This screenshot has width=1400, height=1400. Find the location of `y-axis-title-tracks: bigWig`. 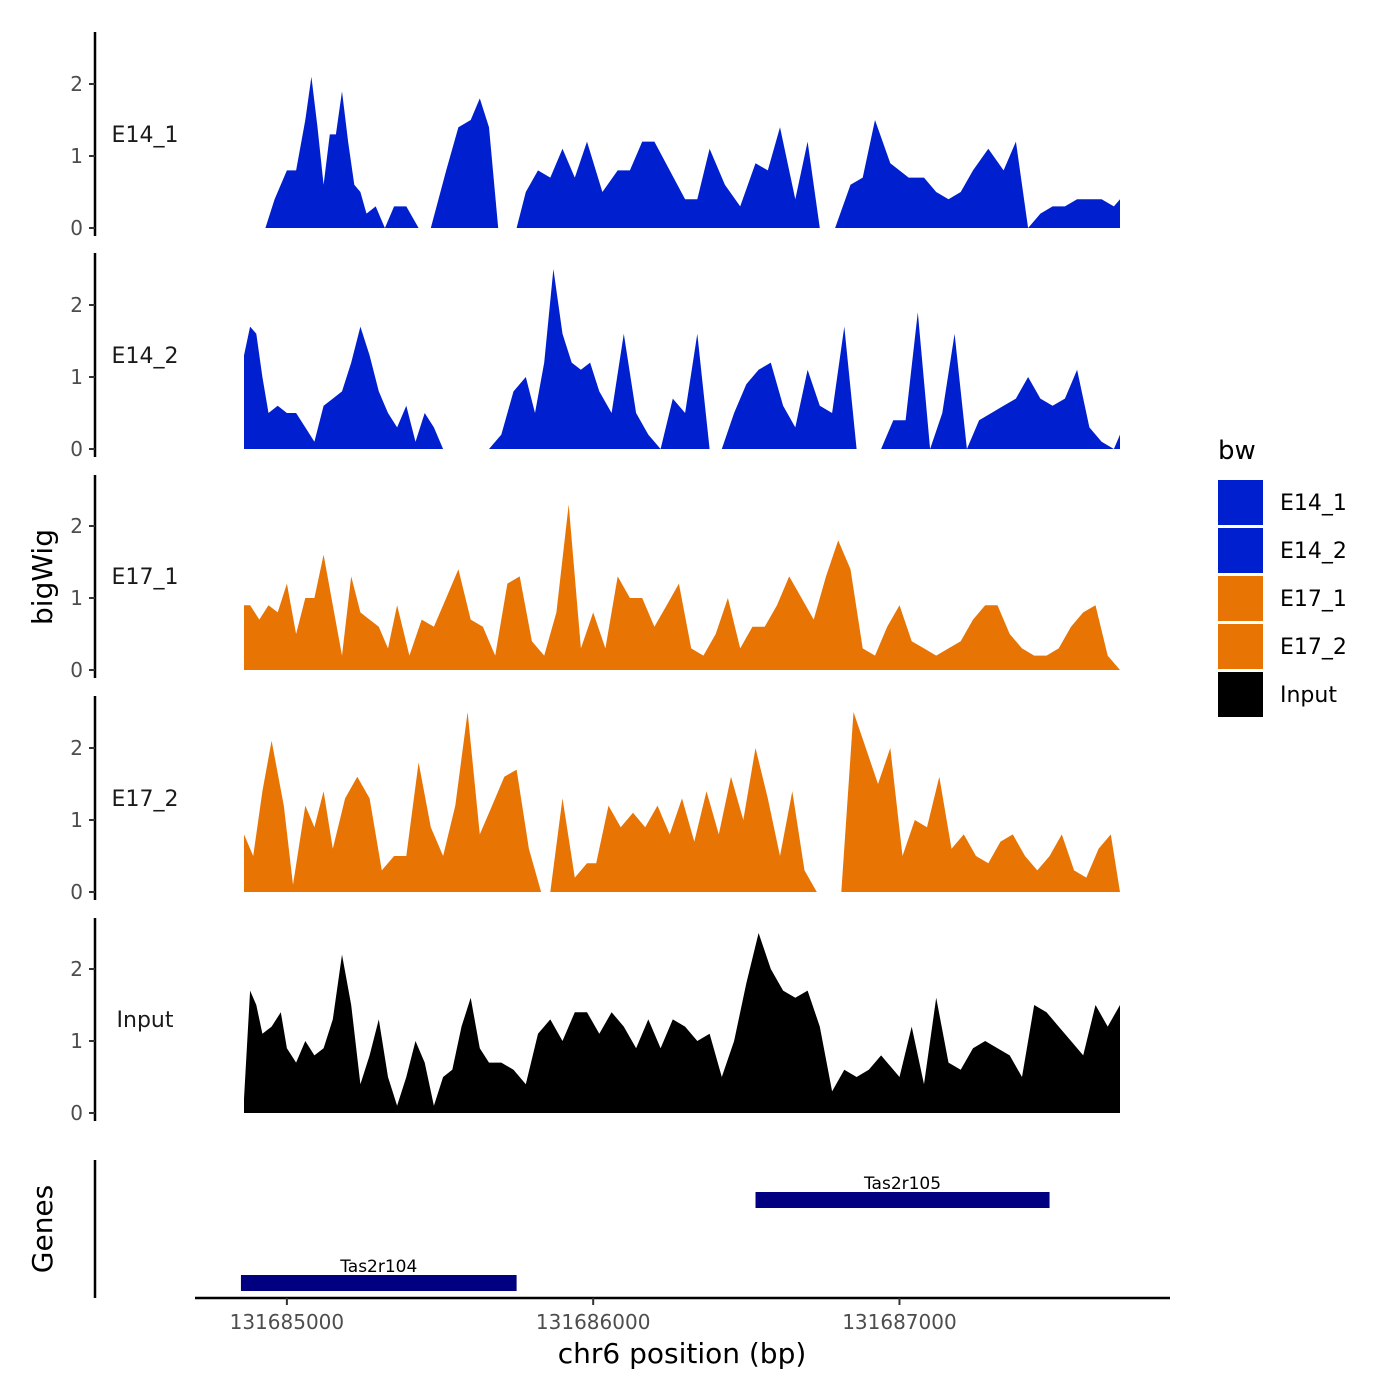

y-axis-title-tracks: bigWig is located at coordinates (42, 577).